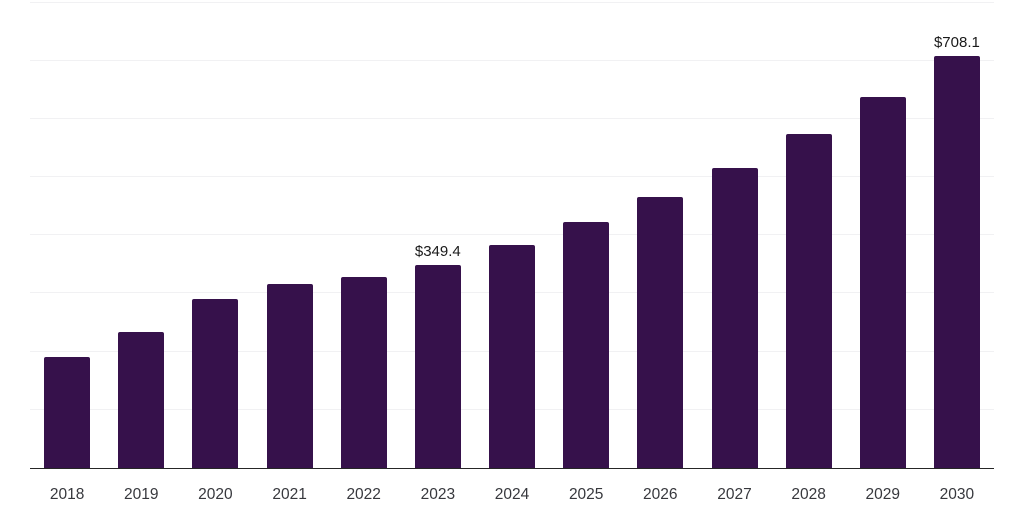  I want to click on bar-2027, so click(734, 318).